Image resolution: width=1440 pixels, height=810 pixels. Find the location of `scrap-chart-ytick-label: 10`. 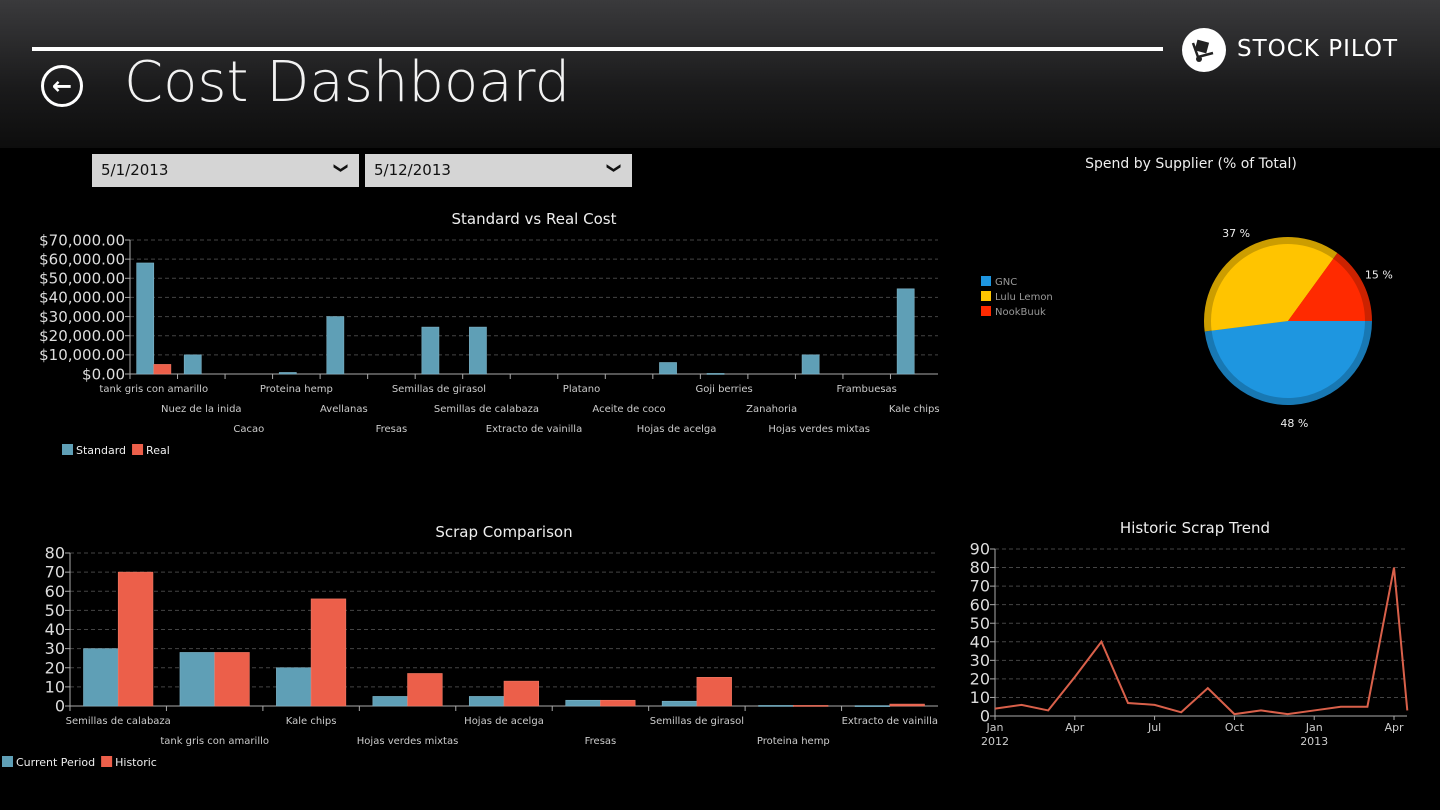

scrap-chart-ytick-label: 10 is located at coordinates (55, 686).